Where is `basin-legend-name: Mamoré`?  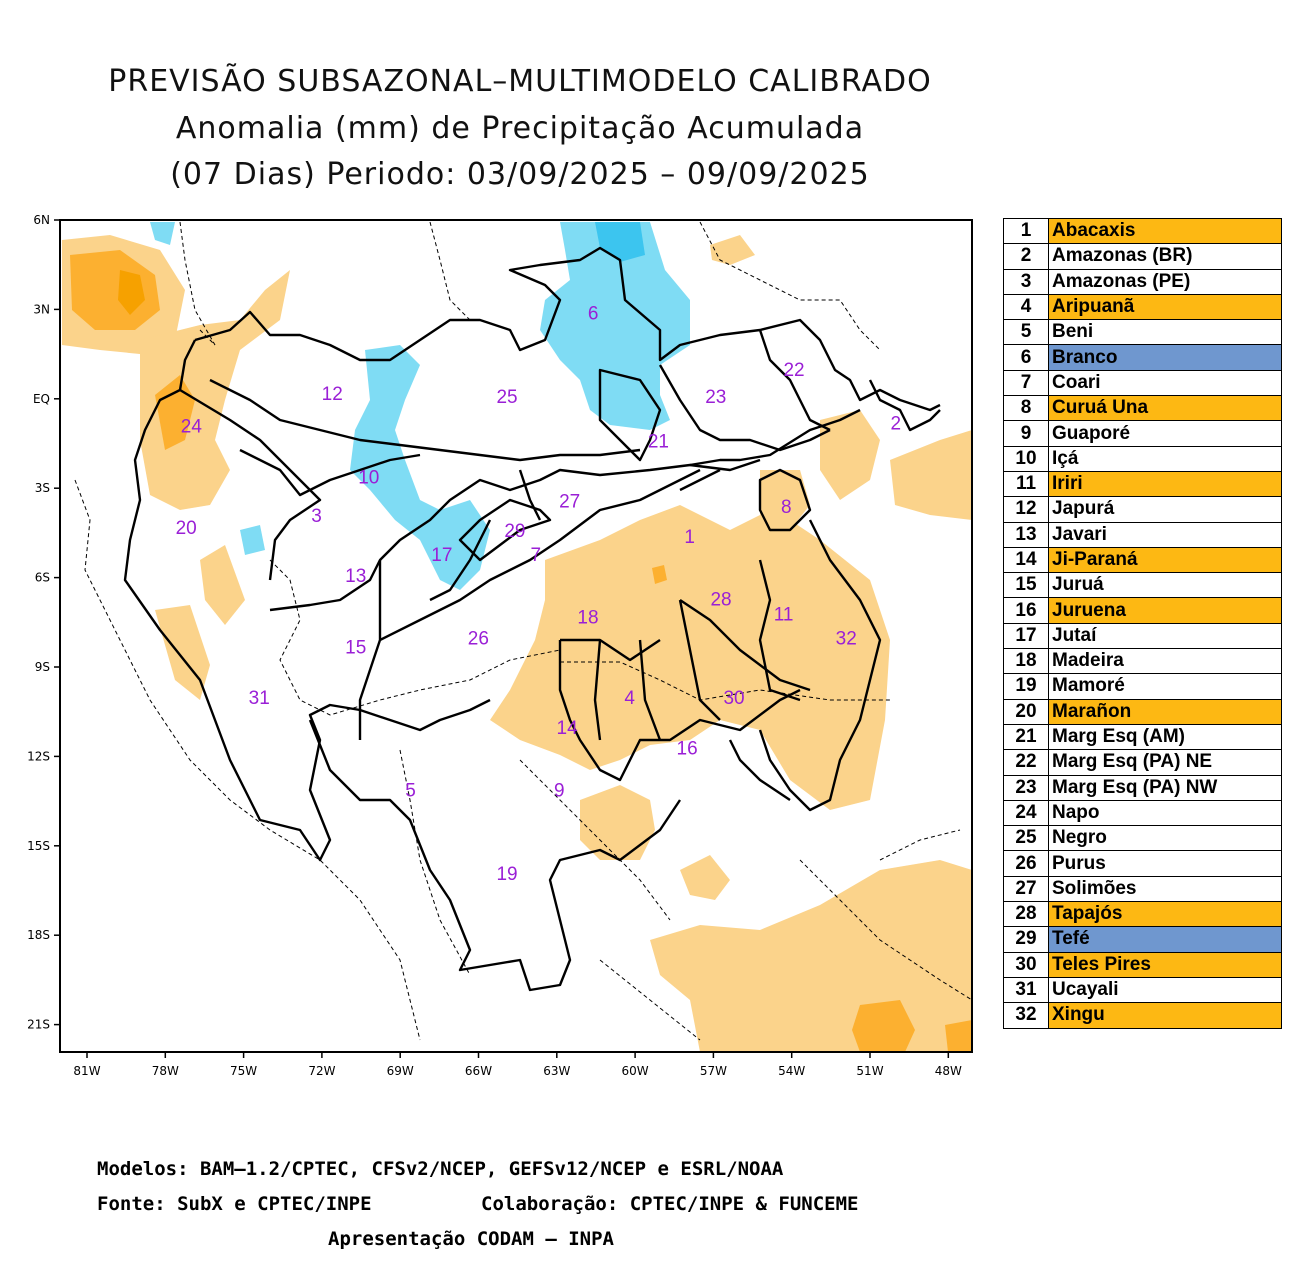
basin-legend-name: Mamoré is located at coordinates (1165, 686).